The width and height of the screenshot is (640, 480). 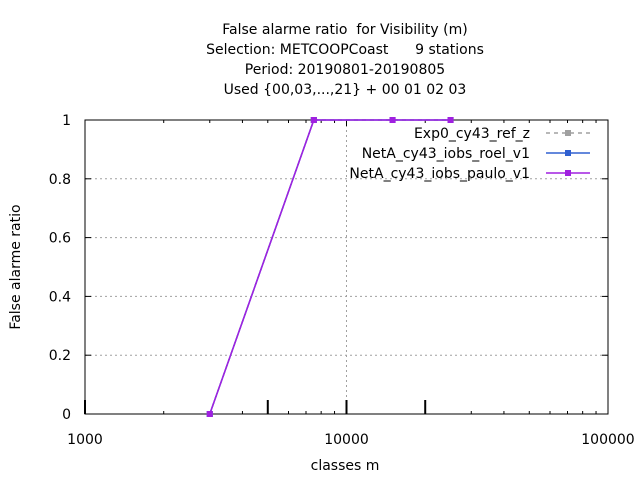 What do you see at coordinates (60, 297) in the screenshot?
I see `y-tick-label: 0.4` at bounding box center [60, 297].